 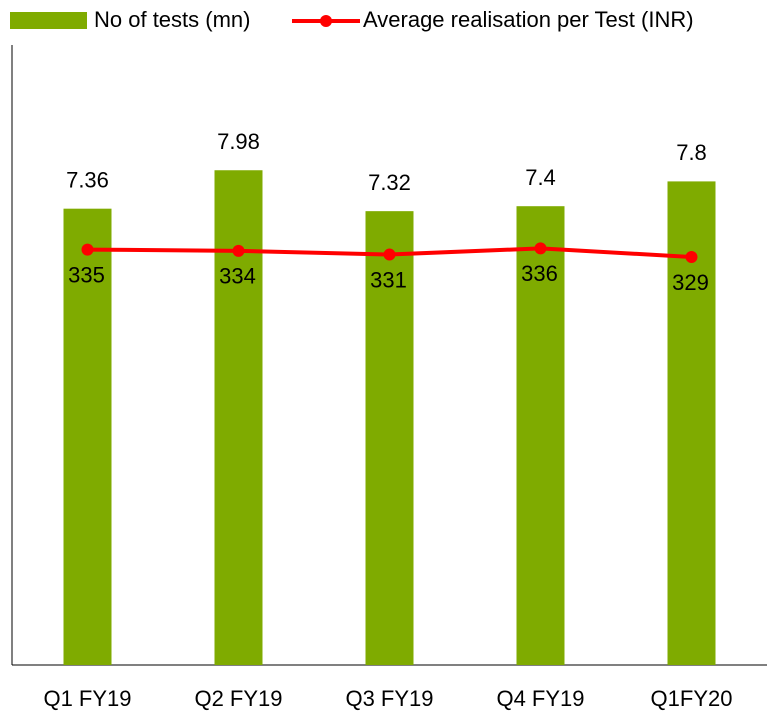 I want to click on line-value-label: 331, so click(x=388, y=279).